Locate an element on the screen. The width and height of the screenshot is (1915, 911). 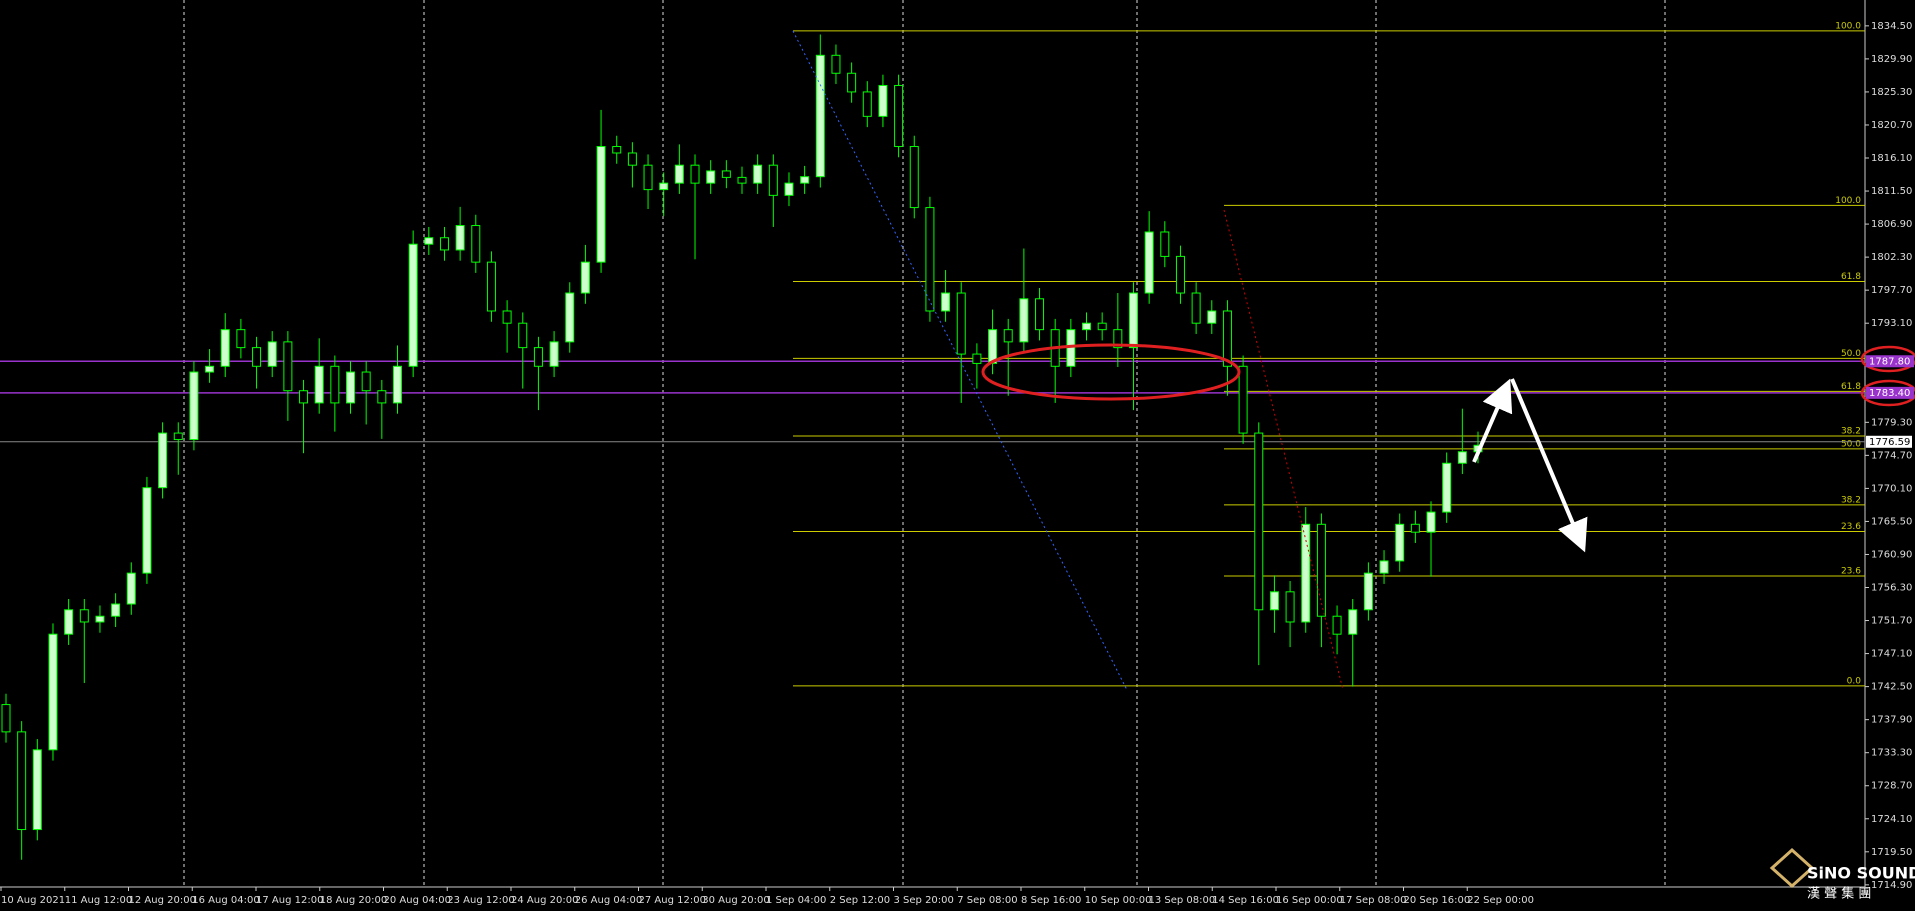
x-tick-label: 10 Aug 2021 is located at coordinates (33, 900).